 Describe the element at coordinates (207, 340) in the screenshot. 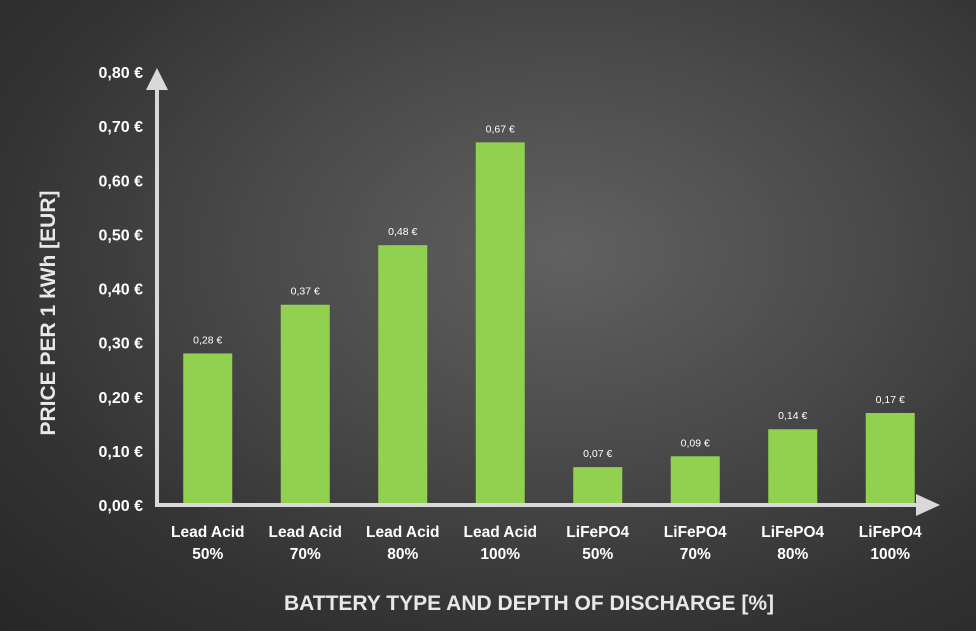

I see `bar-value-label: 0,28 €` at that location.